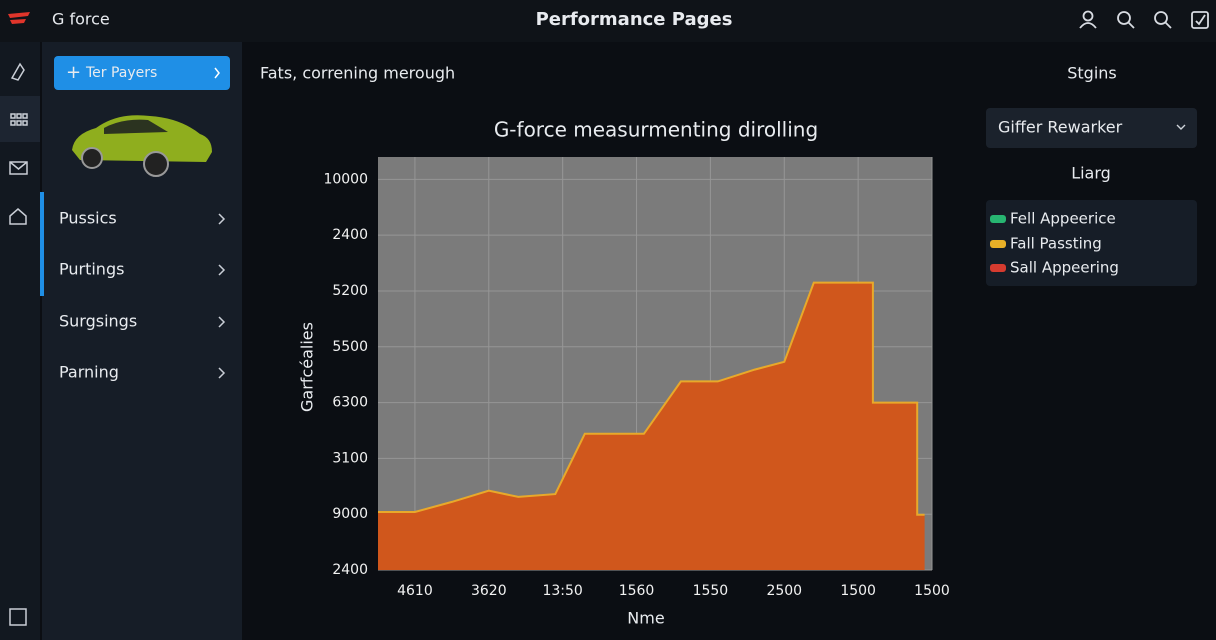 The height and width of the screenshot is (640, 1216). What do you see at coordinates (1088, 19) in the screenshot?
I see `user-icon` at bounding box center [1088, 19].